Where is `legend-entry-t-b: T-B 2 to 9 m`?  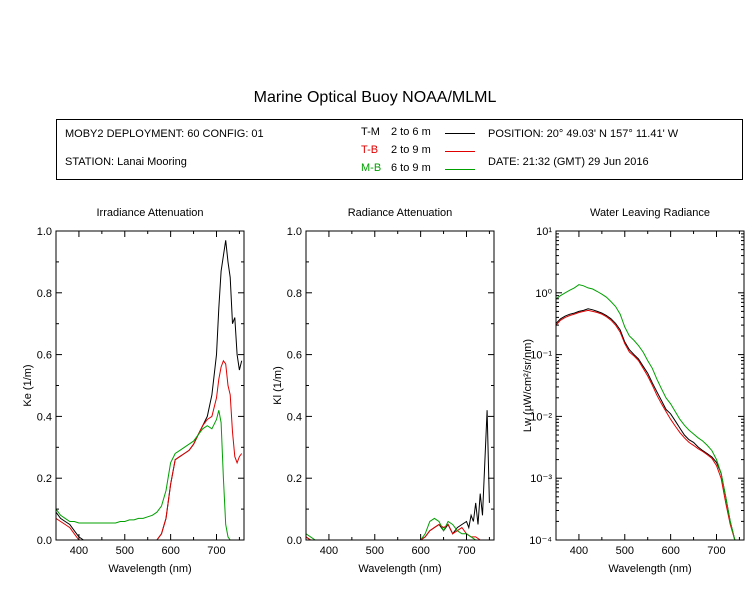
legend-entry-t-b: T-B 2 to 9 m is located at coordinates (432, 151).